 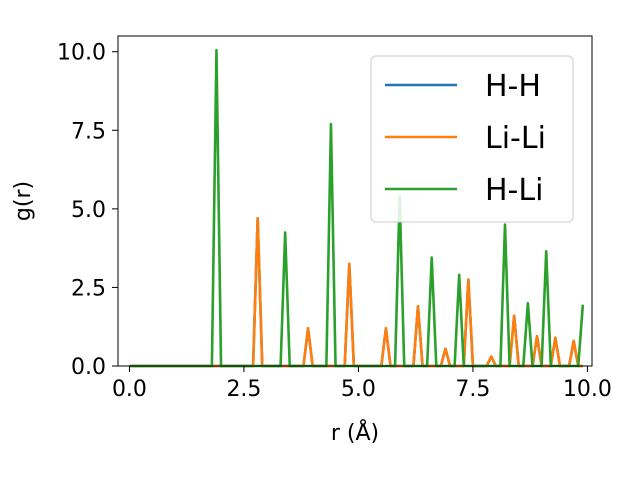 What do you see at coordinates (23, 201) in the screenshot?
I see `y-axis-label: g(r)` at bounding box center [23, 201].